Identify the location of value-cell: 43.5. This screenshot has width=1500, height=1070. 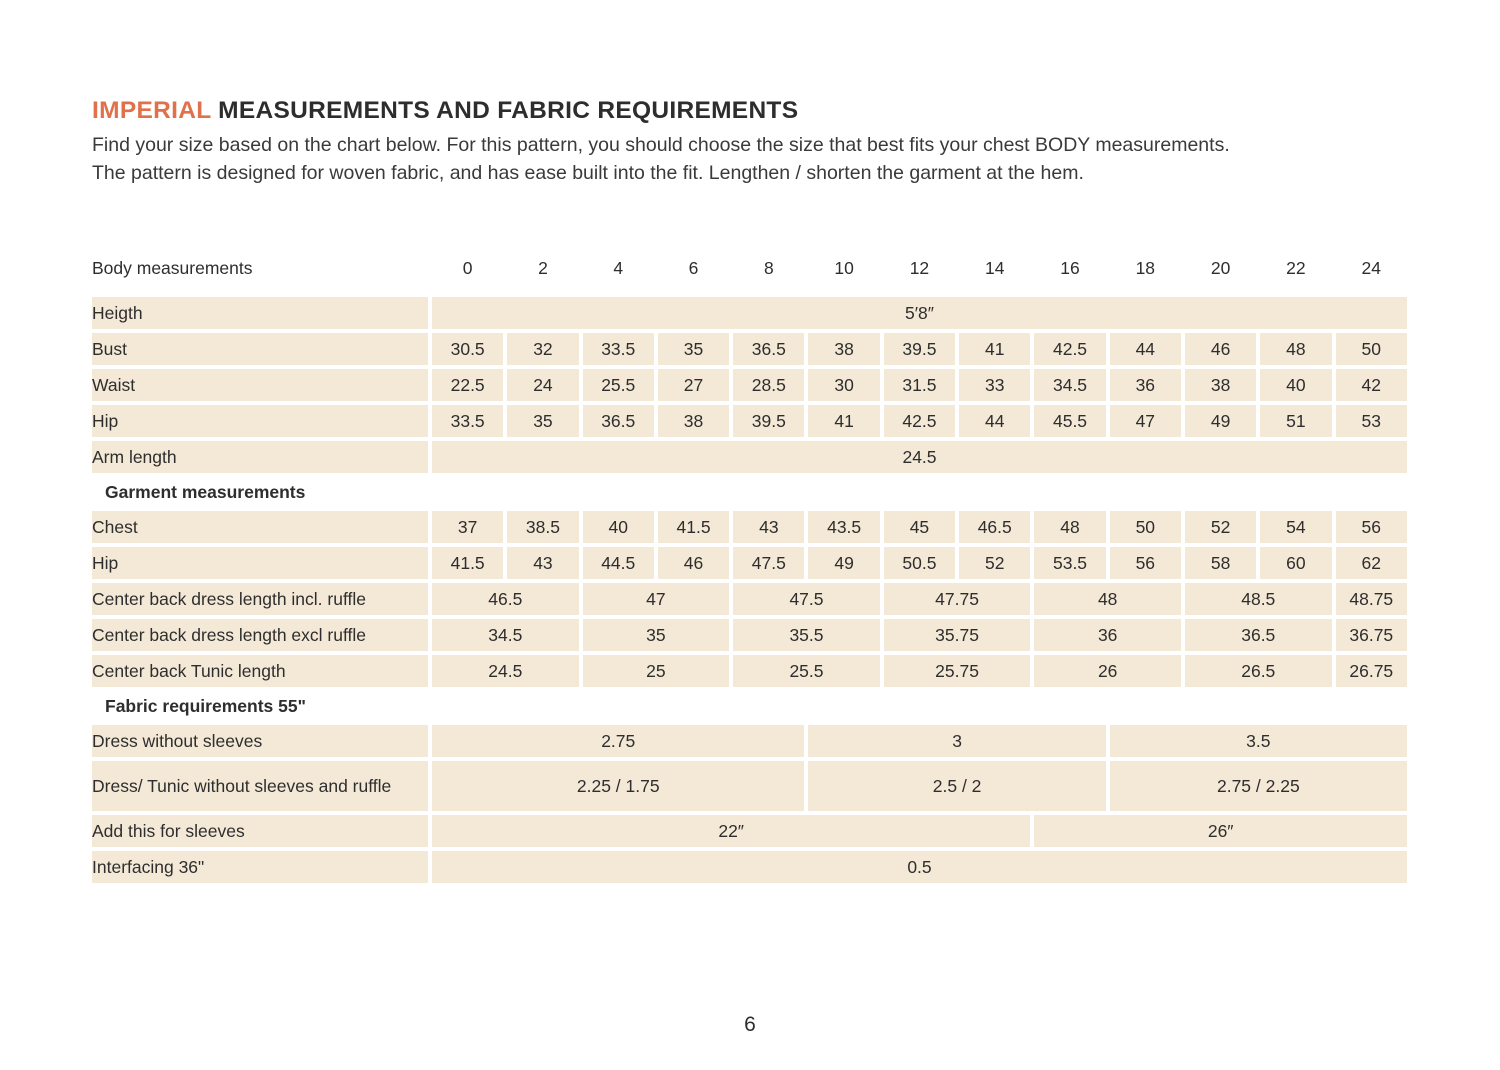
(844, 527).